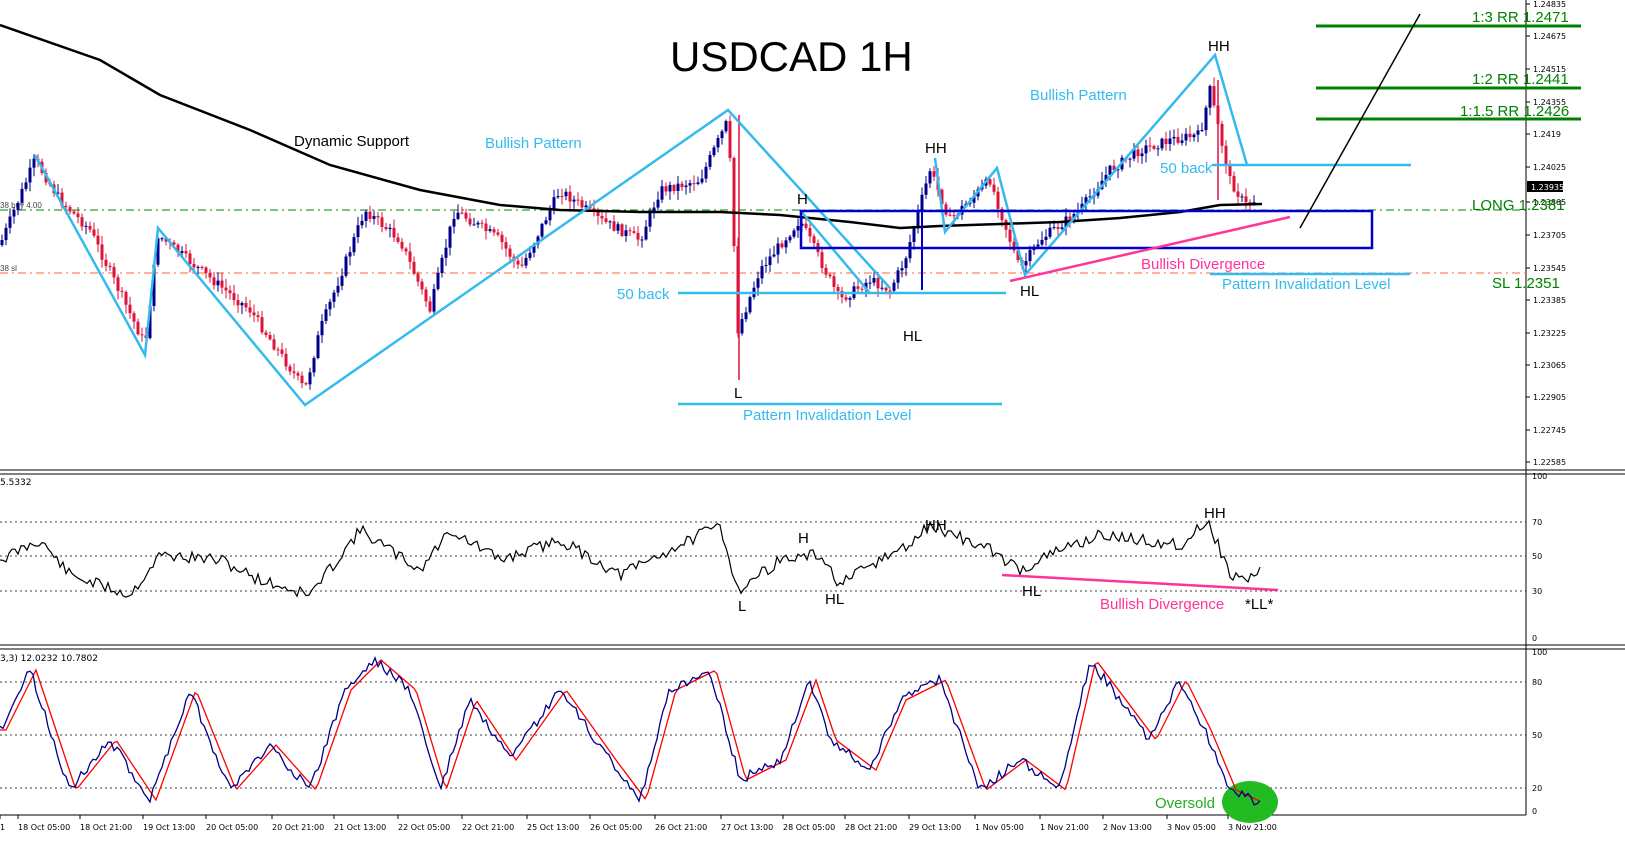 Image resolution: width=1625 pixels, height=846 pixels. What do you see at coordinates (999, 827) in the screenshot?
I see `time-tick-label: 1 Nov 05:00` at bounding box center [999, 827].